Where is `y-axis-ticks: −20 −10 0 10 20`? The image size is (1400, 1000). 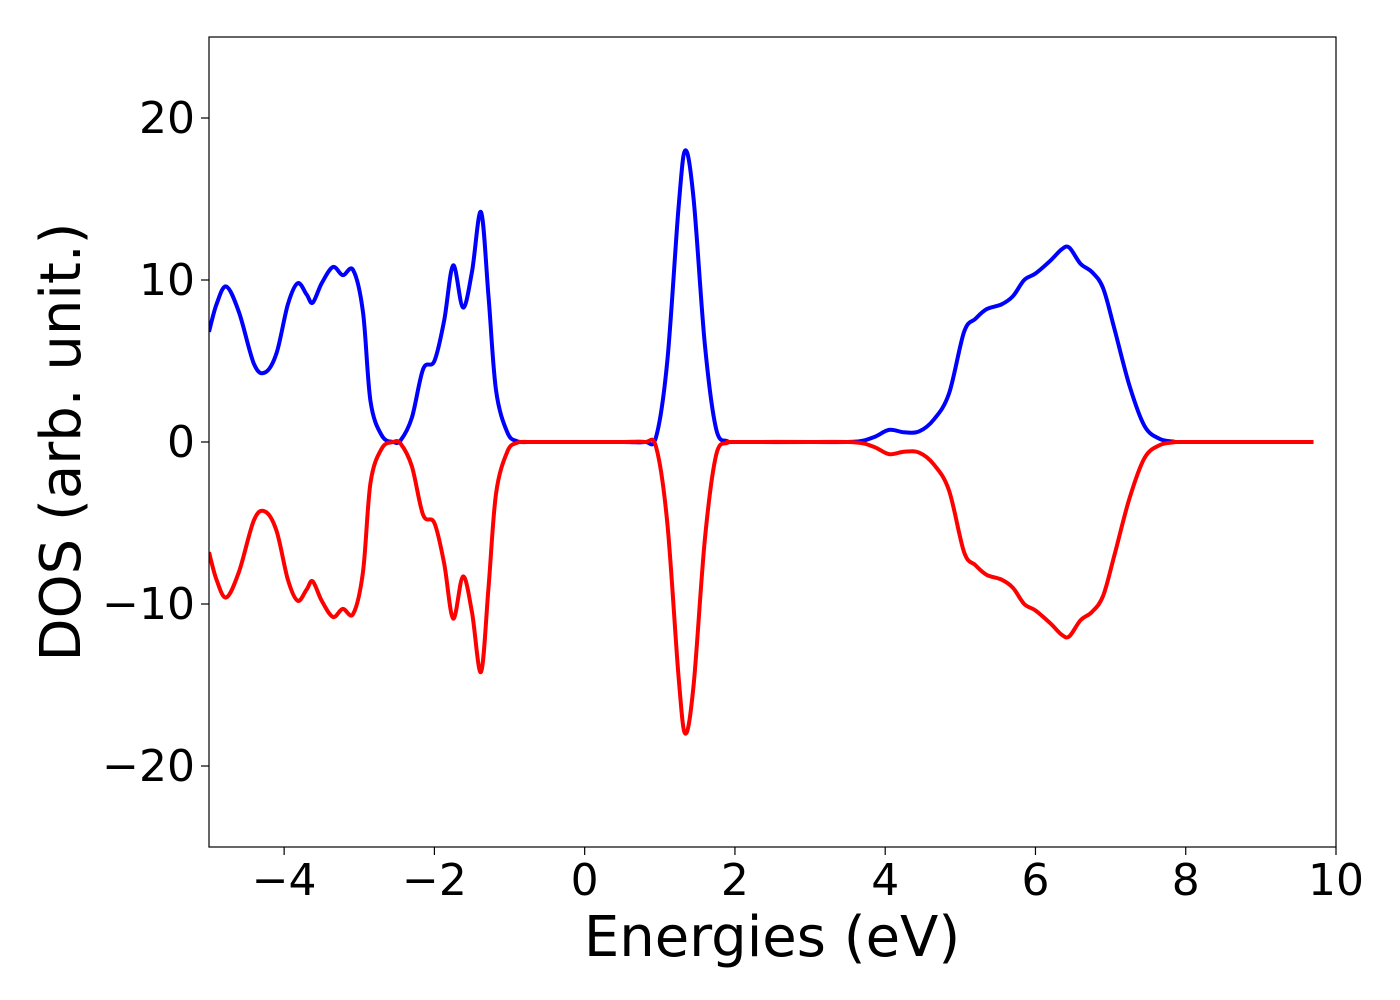
y-axis-ticks: −20 −10 0 10 20 is located at coordinates (155, 442).